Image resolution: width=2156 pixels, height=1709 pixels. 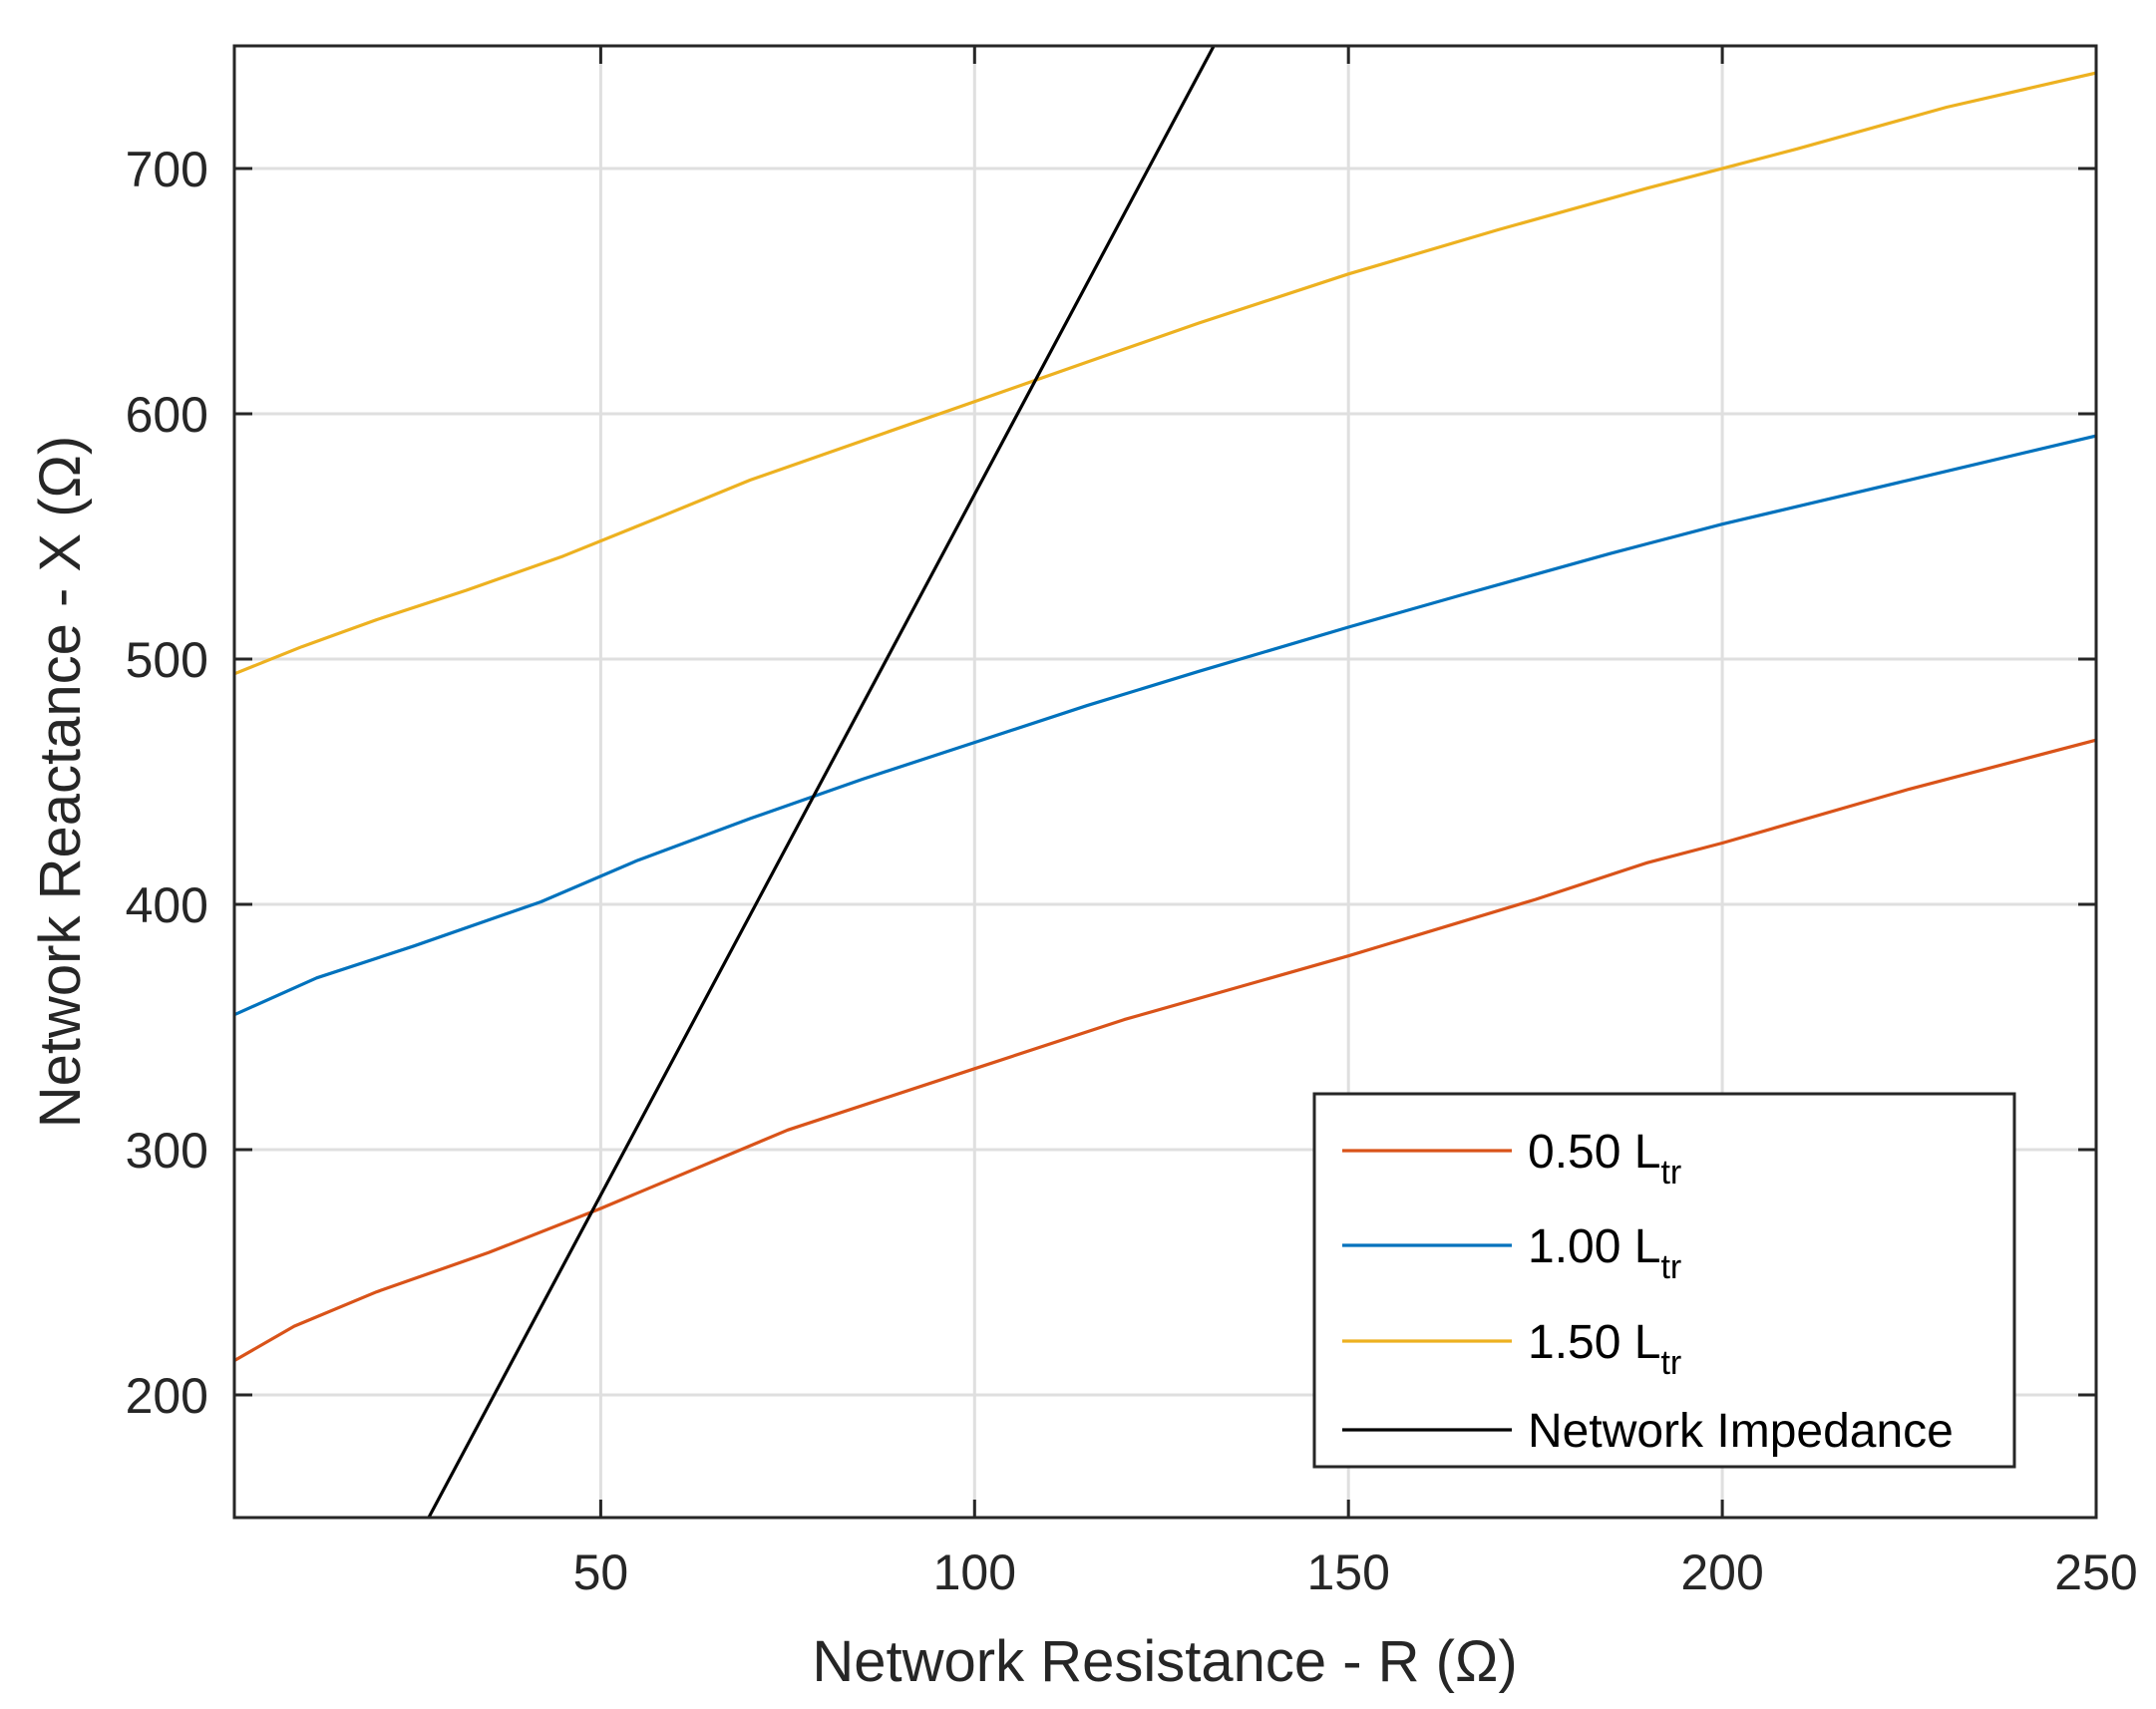 What do you see at coordinates (60, 782) in the screenshot?
I see `y-axis-title: Network Reactance - X (Ω)` at bounding box center [60, 782].